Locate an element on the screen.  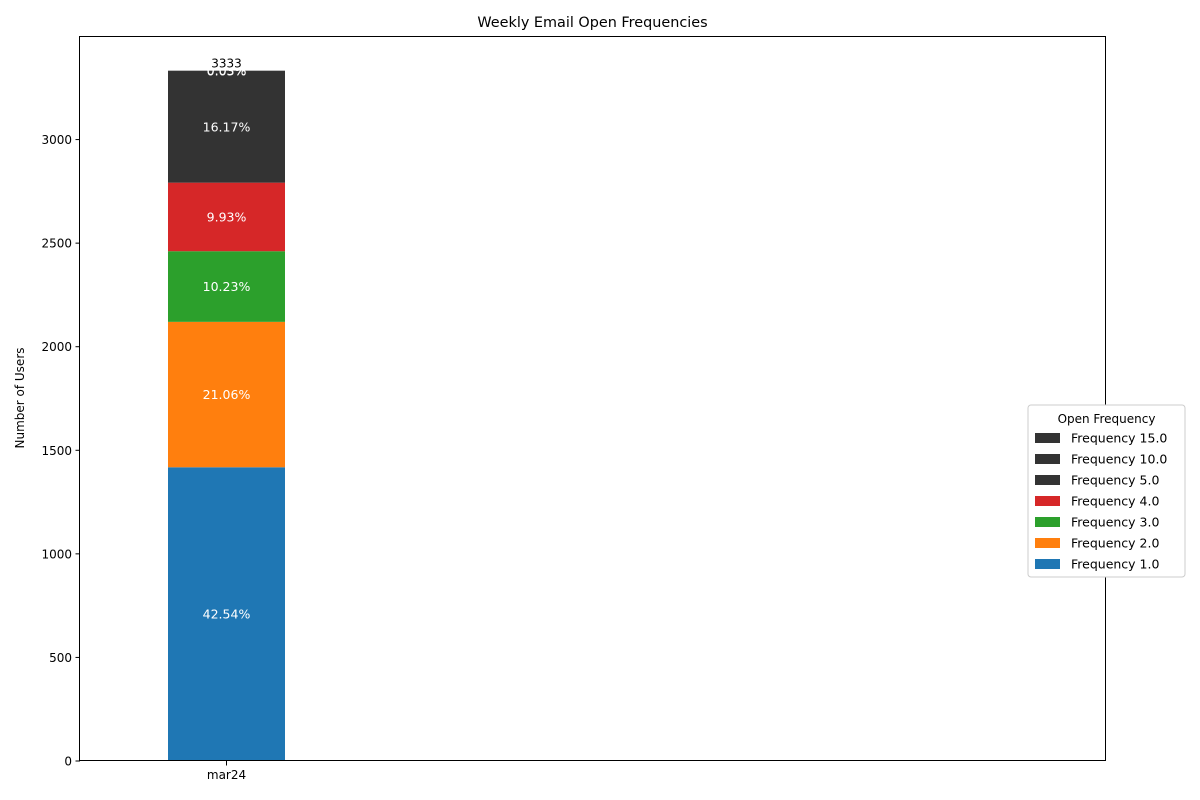
segment-value-label: 0.03% is located at coordinates (227, 70).